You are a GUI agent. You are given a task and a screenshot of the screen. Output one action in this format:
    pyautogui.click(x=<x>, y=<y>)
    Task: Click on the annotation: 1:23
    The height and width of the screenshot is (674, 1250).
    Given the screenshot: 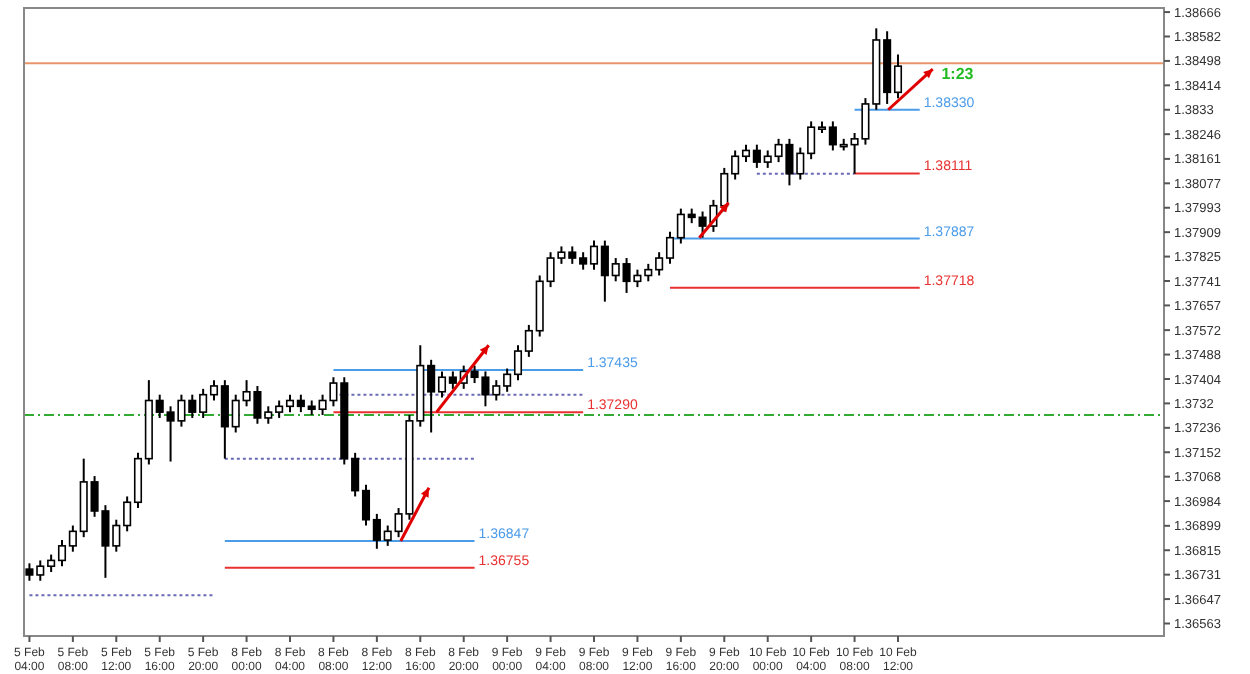 What is the action you would take?
    pyautogui.click(x=958, y=74)
    